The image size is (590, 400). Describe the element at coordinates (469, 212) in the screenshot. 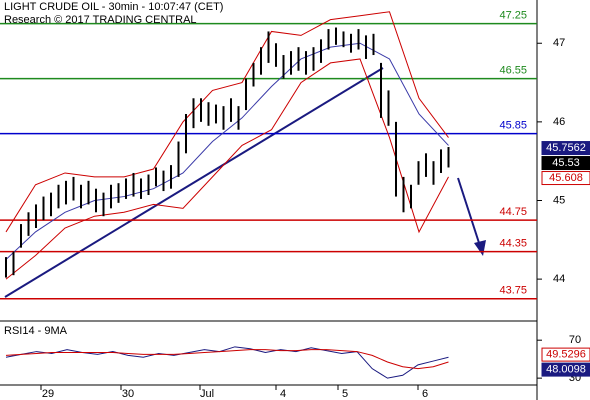

I see `forecast-arrow` at that location.